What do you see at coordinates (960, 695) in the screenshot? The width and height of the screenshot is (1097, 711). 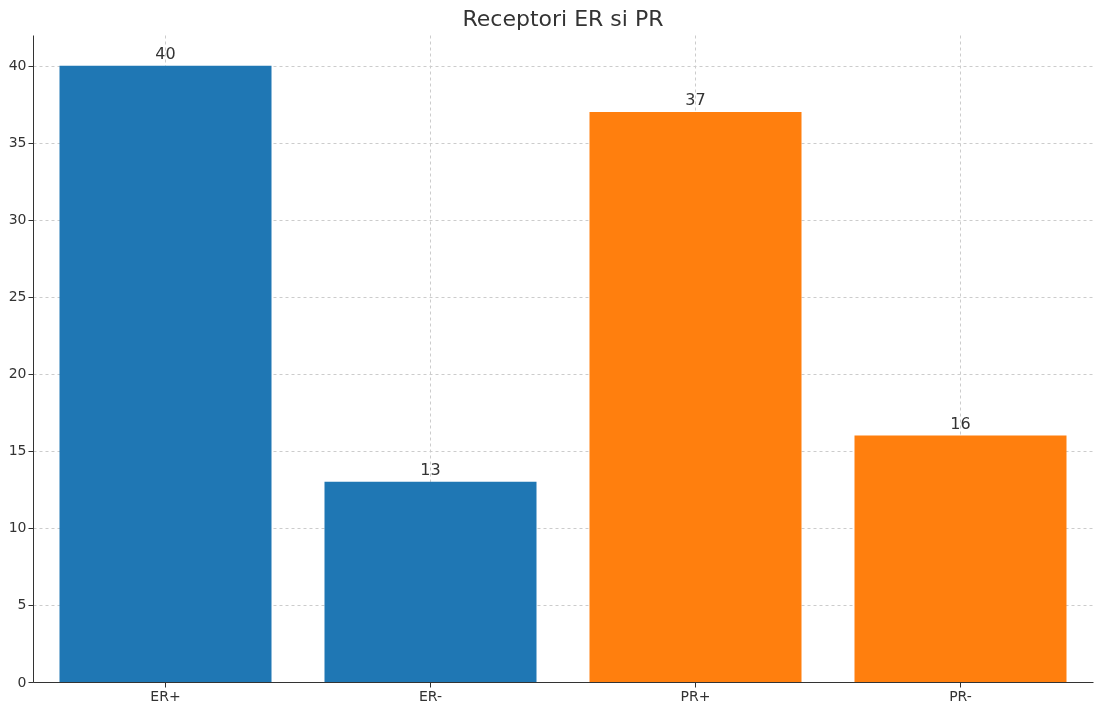 I see `x-tick-label: PR-` at bounding box center [960, 695].